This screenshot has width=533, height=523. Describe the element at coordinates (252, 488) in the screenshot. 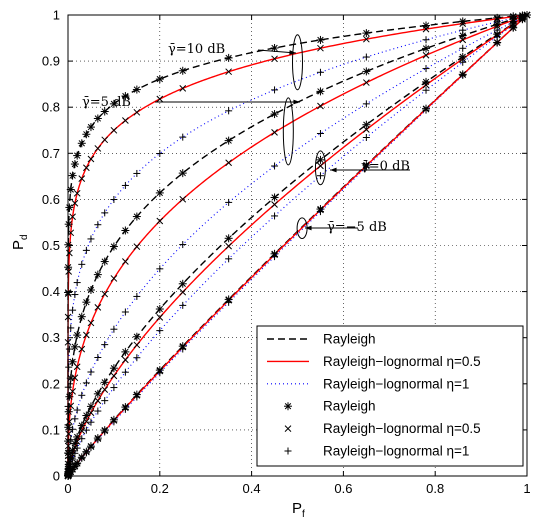

I see `x-tick-label: 0.4` at that location.